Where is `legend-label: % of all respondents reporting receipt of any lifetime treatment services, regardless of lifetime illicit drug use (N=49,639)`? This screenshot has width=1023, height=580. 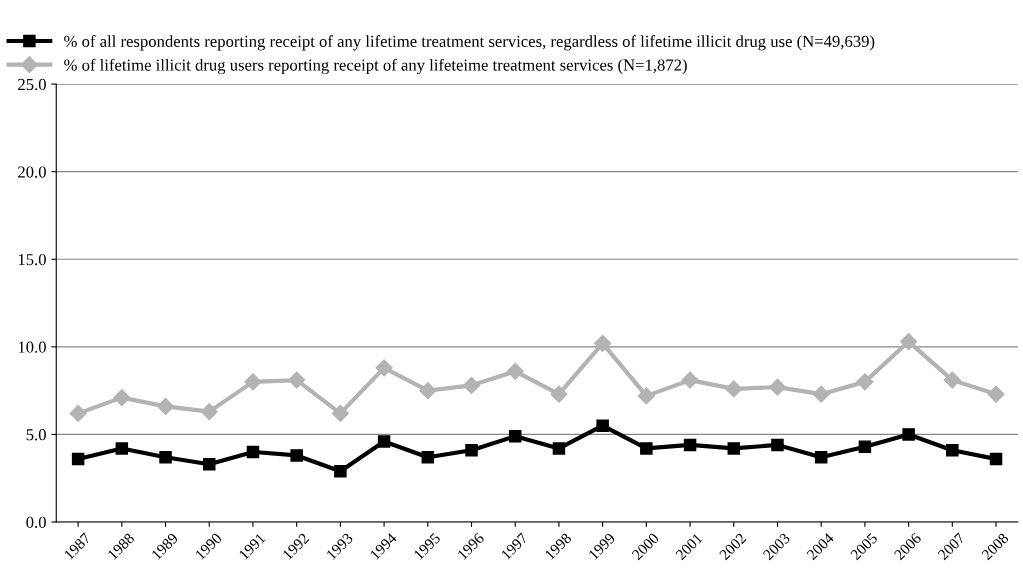 legend-label: % of all respondents reporting receipt of any lifetime treatment services, regardless of lifetime illicit drug use (N=49,639) is located at coordinates (469, 43).